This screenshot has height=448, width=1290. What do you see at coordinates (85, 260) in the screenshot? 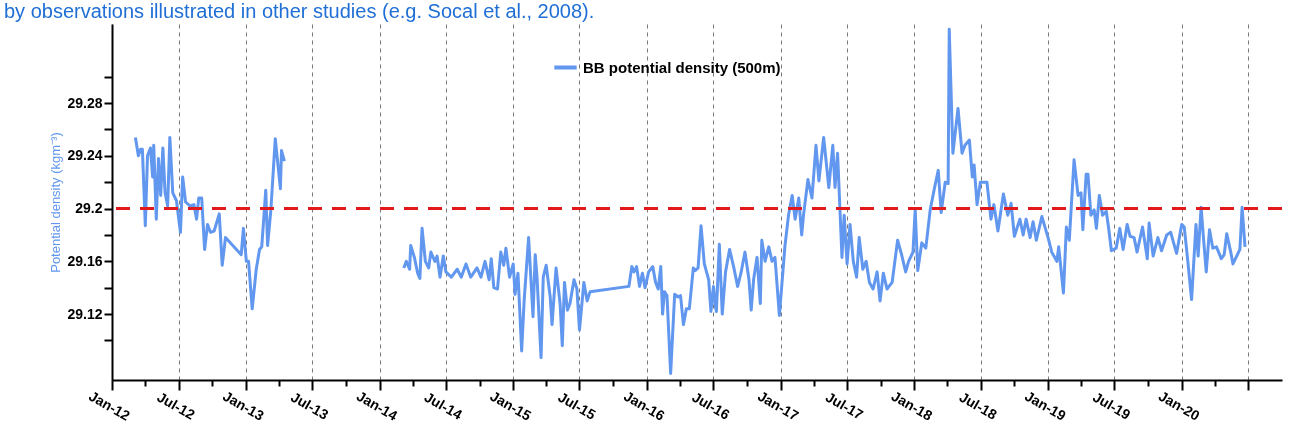
I see `y-tick-label: 29.16` at bounding box center [85, 260].